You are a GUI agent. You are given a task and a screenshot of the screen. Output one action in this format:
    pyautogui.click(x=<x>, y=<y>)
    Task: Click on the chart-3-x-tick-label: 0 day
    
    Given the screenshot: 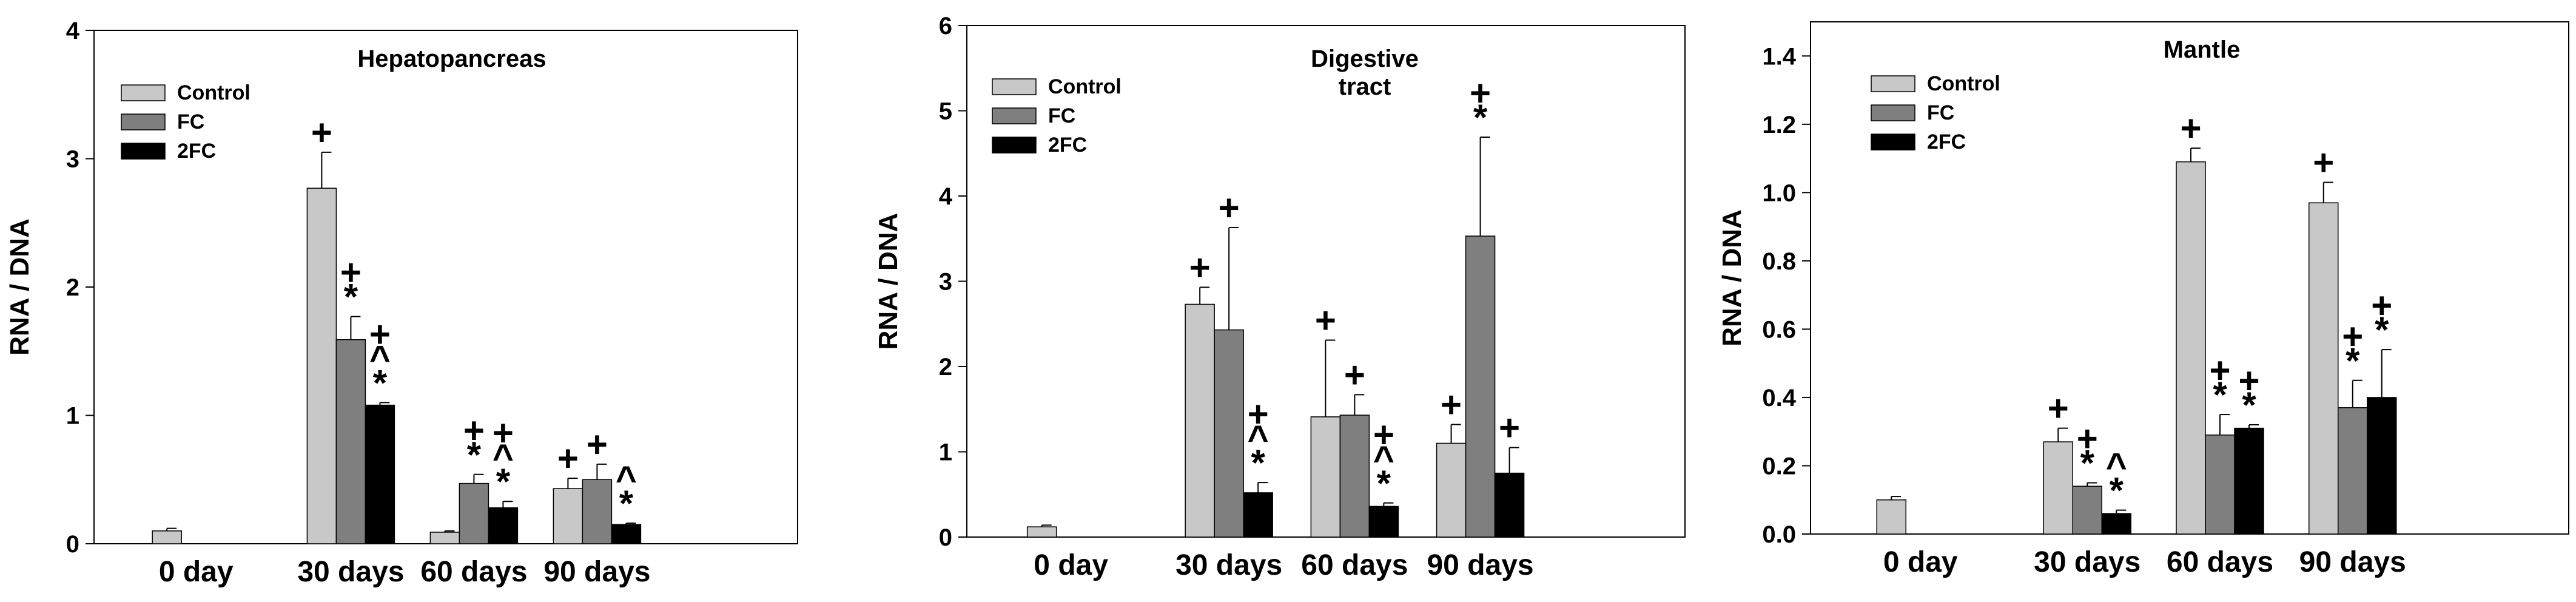 What is the action you would take?
    pyautogui.click(x=1920, y=562)
    